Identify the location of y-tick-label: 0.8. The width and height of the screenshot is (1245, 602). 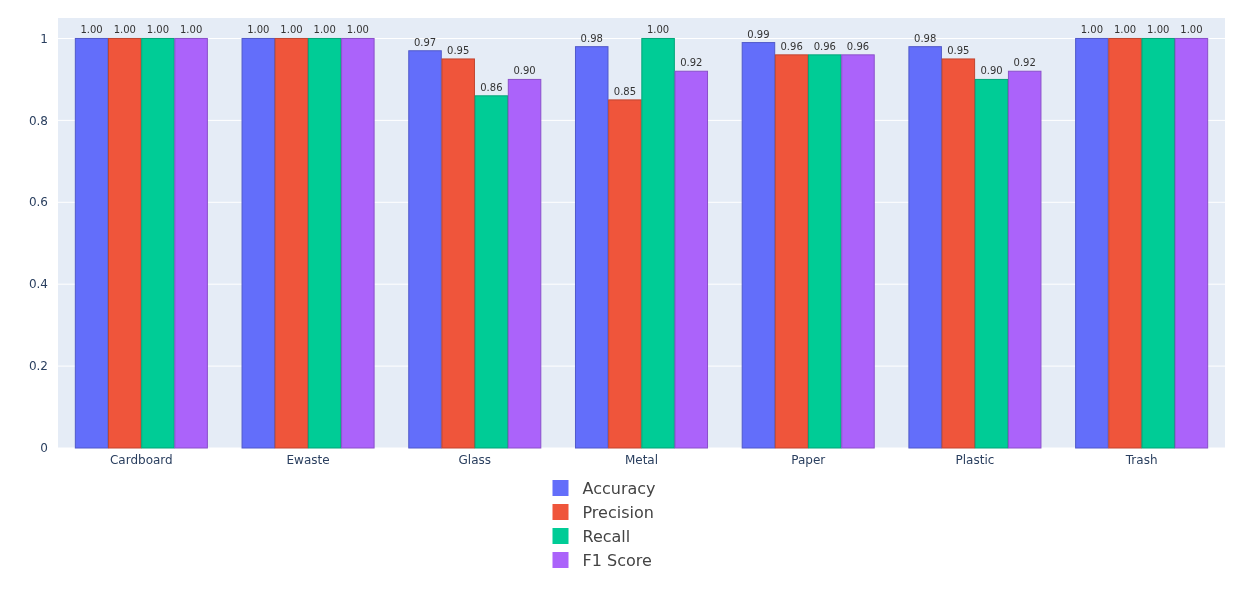
(38, 120).